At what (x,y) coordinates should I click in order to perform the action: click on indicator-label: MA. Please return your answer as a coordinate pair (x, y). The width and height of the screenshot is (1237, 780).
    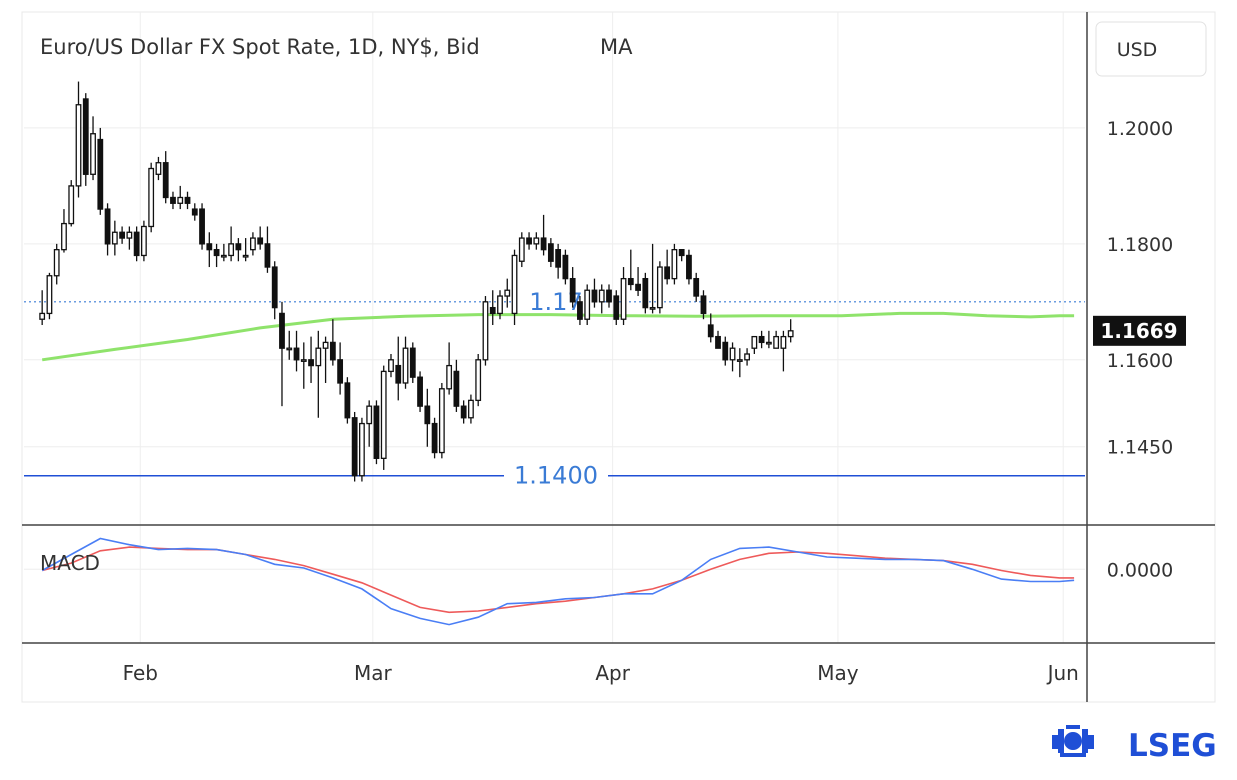
    Looking at the image, I should click on (616, 47).